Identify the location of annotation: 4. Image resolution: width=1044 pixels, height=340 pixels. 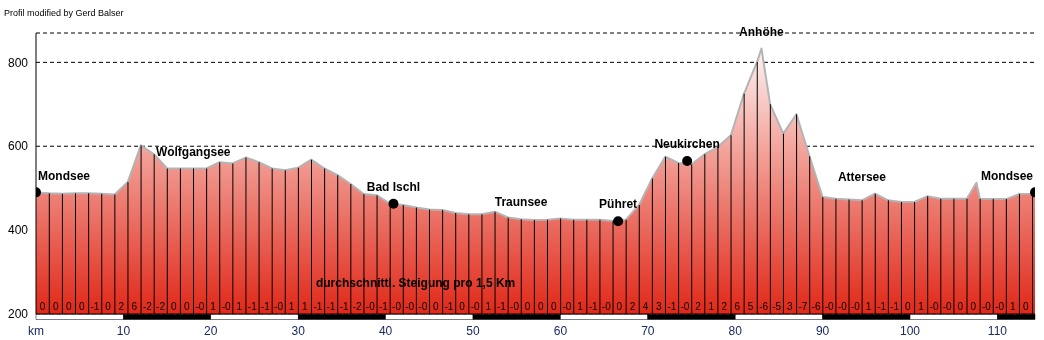
(645, 306).